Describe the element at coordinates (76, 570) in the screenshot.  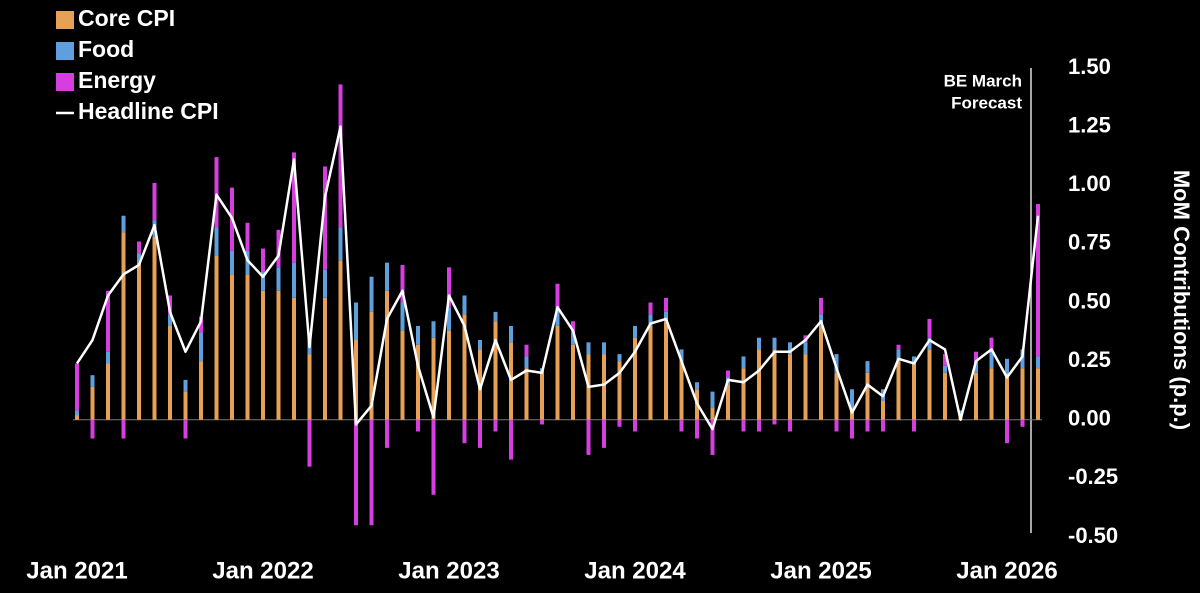
I see `x-tick-label: Jan 2021` at that location.